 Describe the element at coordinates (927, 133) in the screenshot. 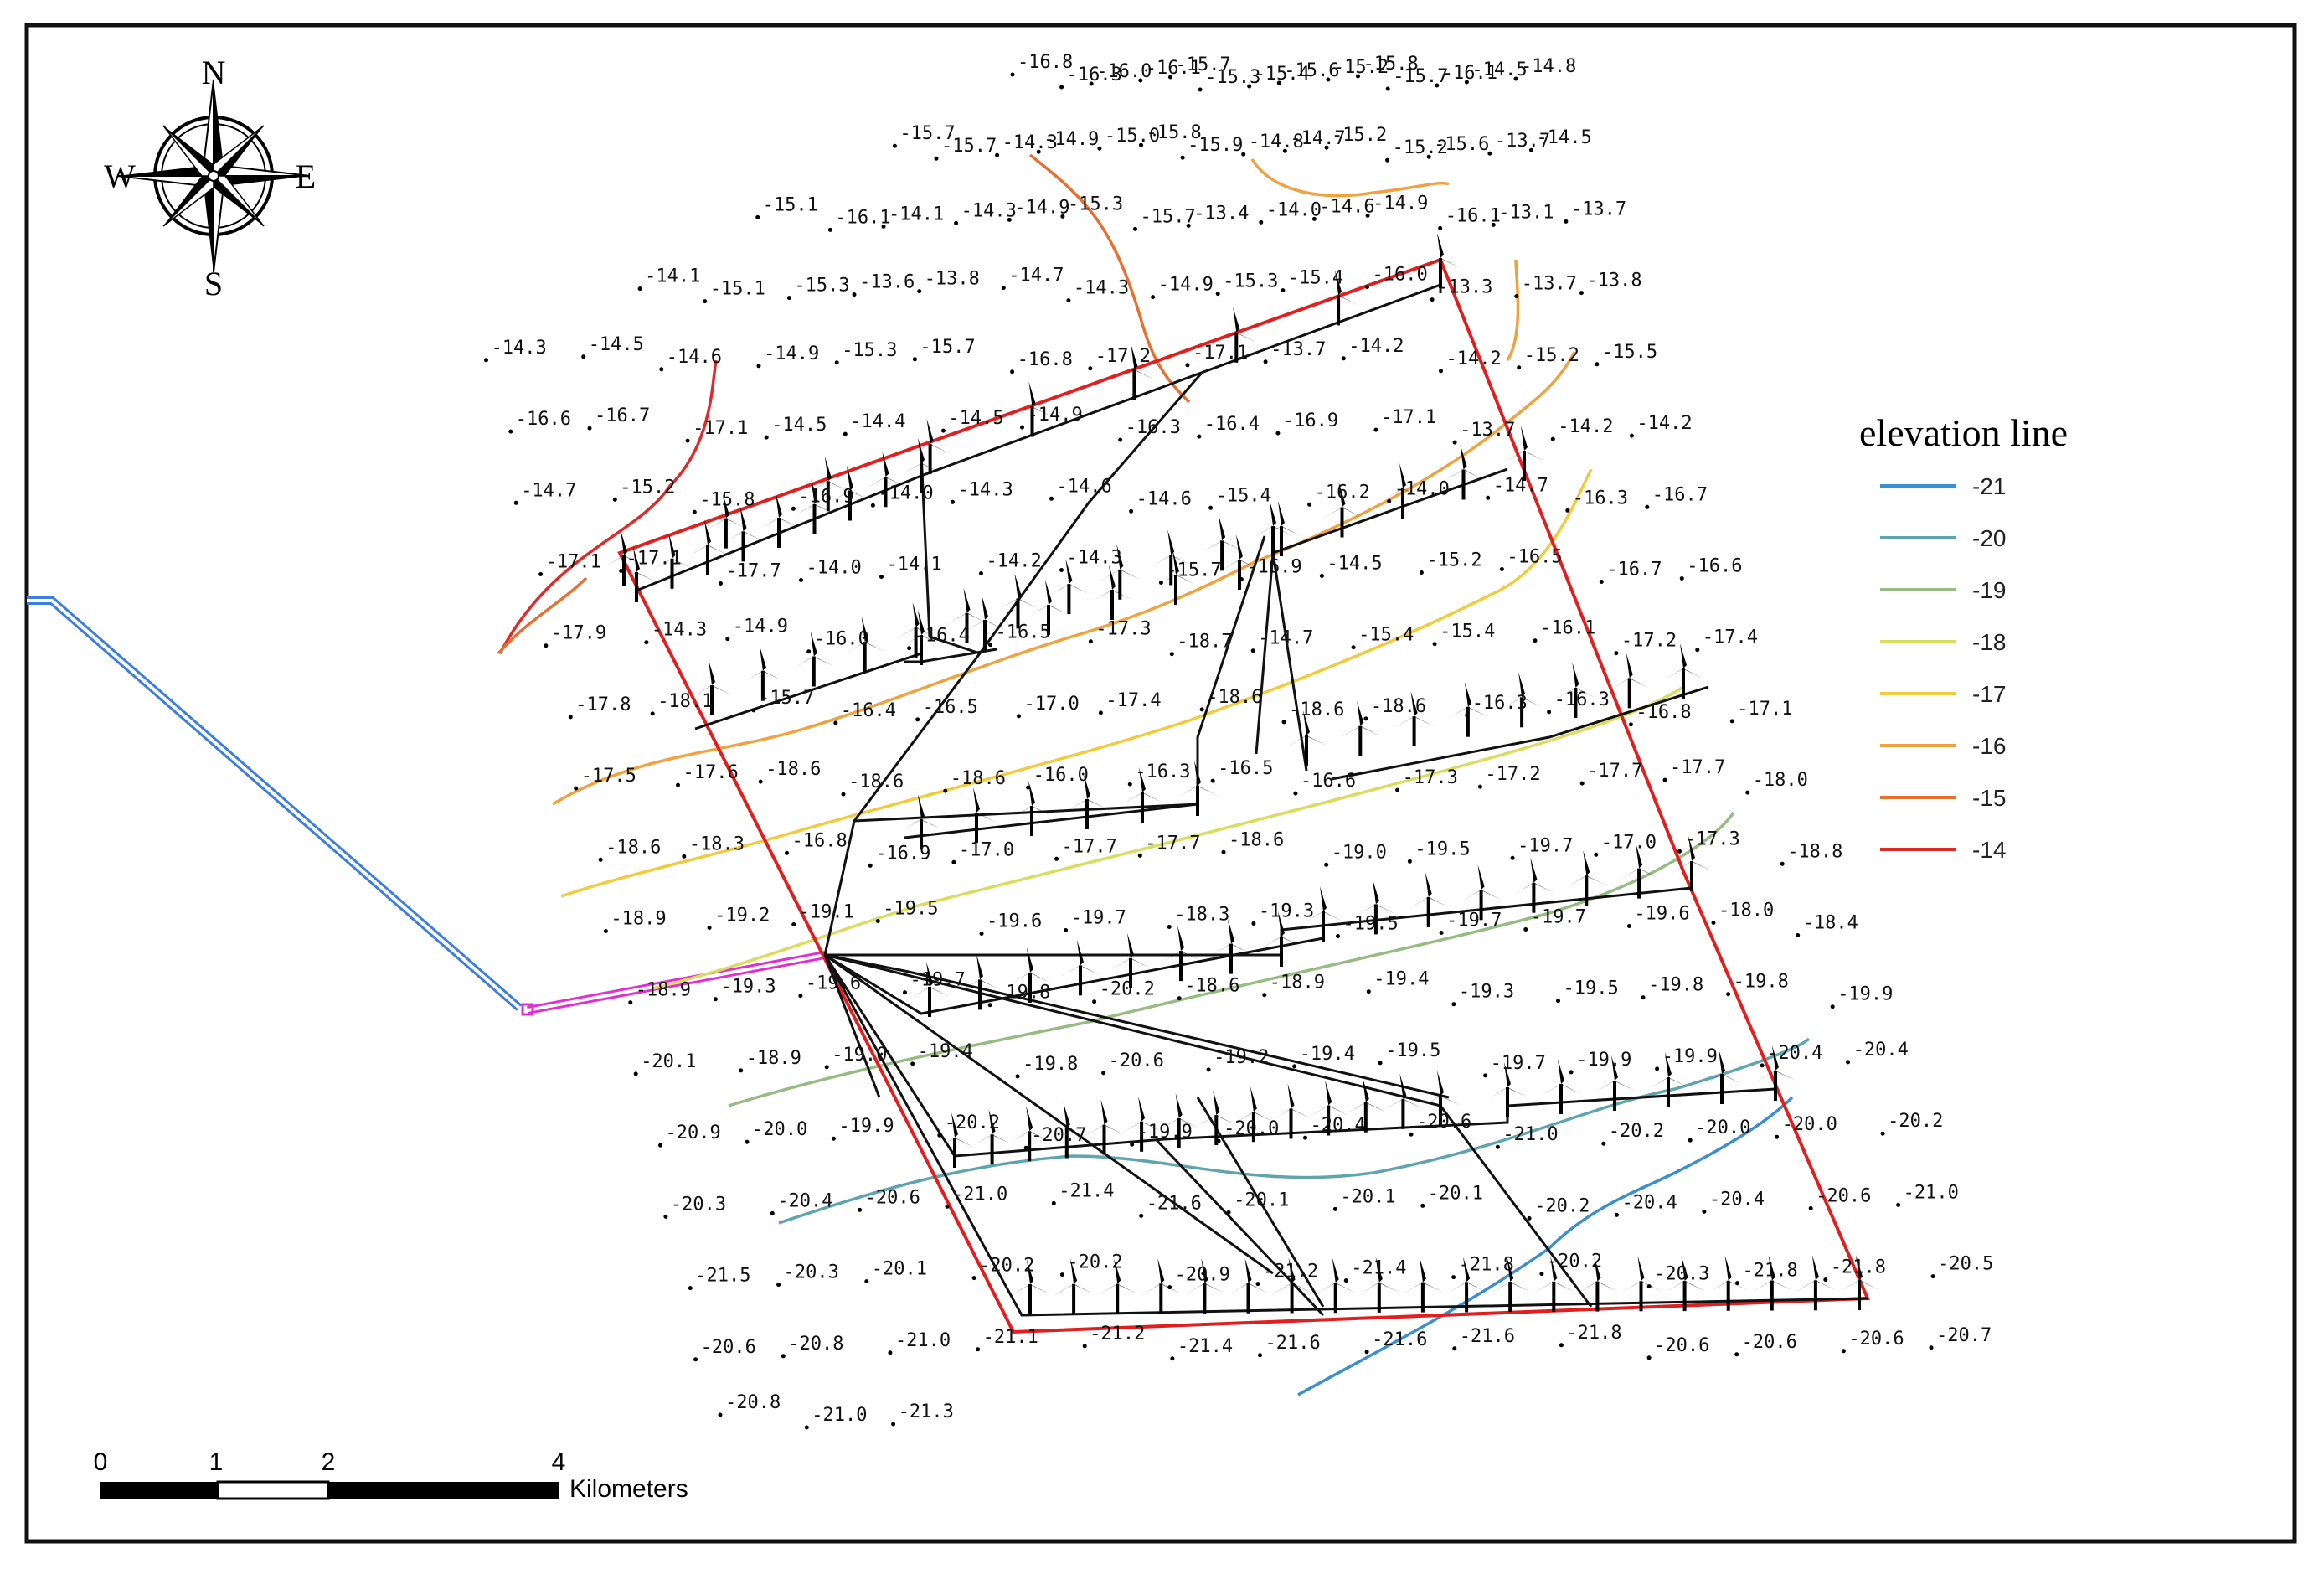

I see `sounding-label: -15.7` at that location.